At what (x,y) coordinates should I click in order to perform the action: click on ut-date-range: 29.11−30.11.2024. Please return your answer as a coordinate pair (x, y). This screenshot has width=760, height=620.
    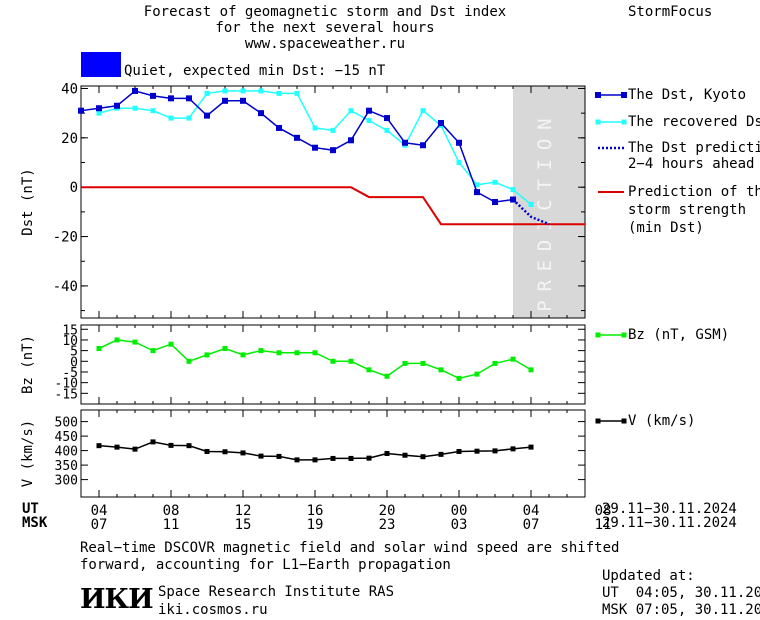
    Looking at the image, I should click on (669, 509).